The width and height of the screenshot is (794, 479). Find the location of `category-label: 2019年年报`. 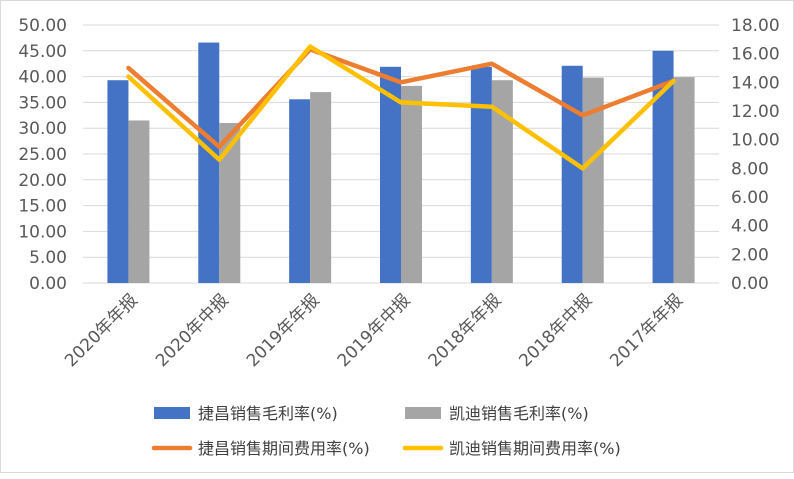

category-label: 2019年年报 is located at coordinates (283, 330).